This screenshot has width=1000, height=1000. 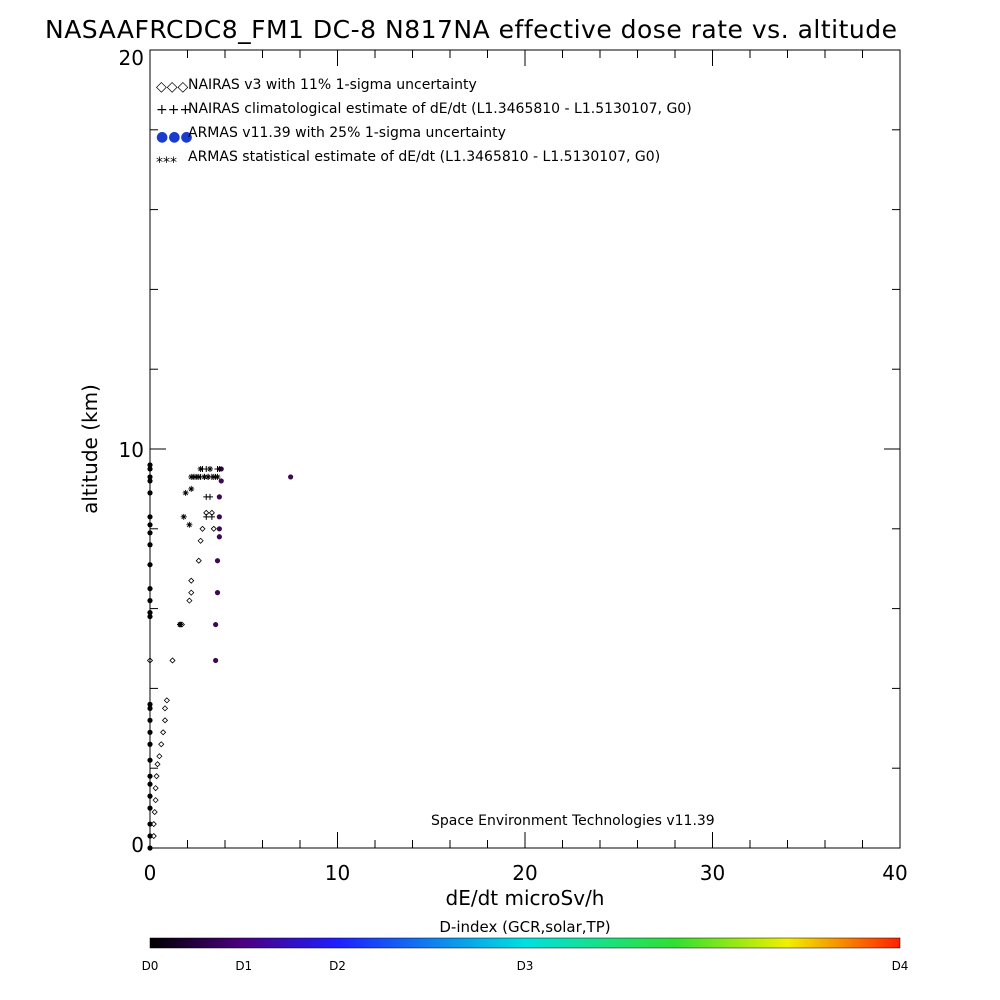 What do you see at coordinates (131, 58) in the screenshot?
I see `y-tick-label: 20` at bounding box center [131, 58].